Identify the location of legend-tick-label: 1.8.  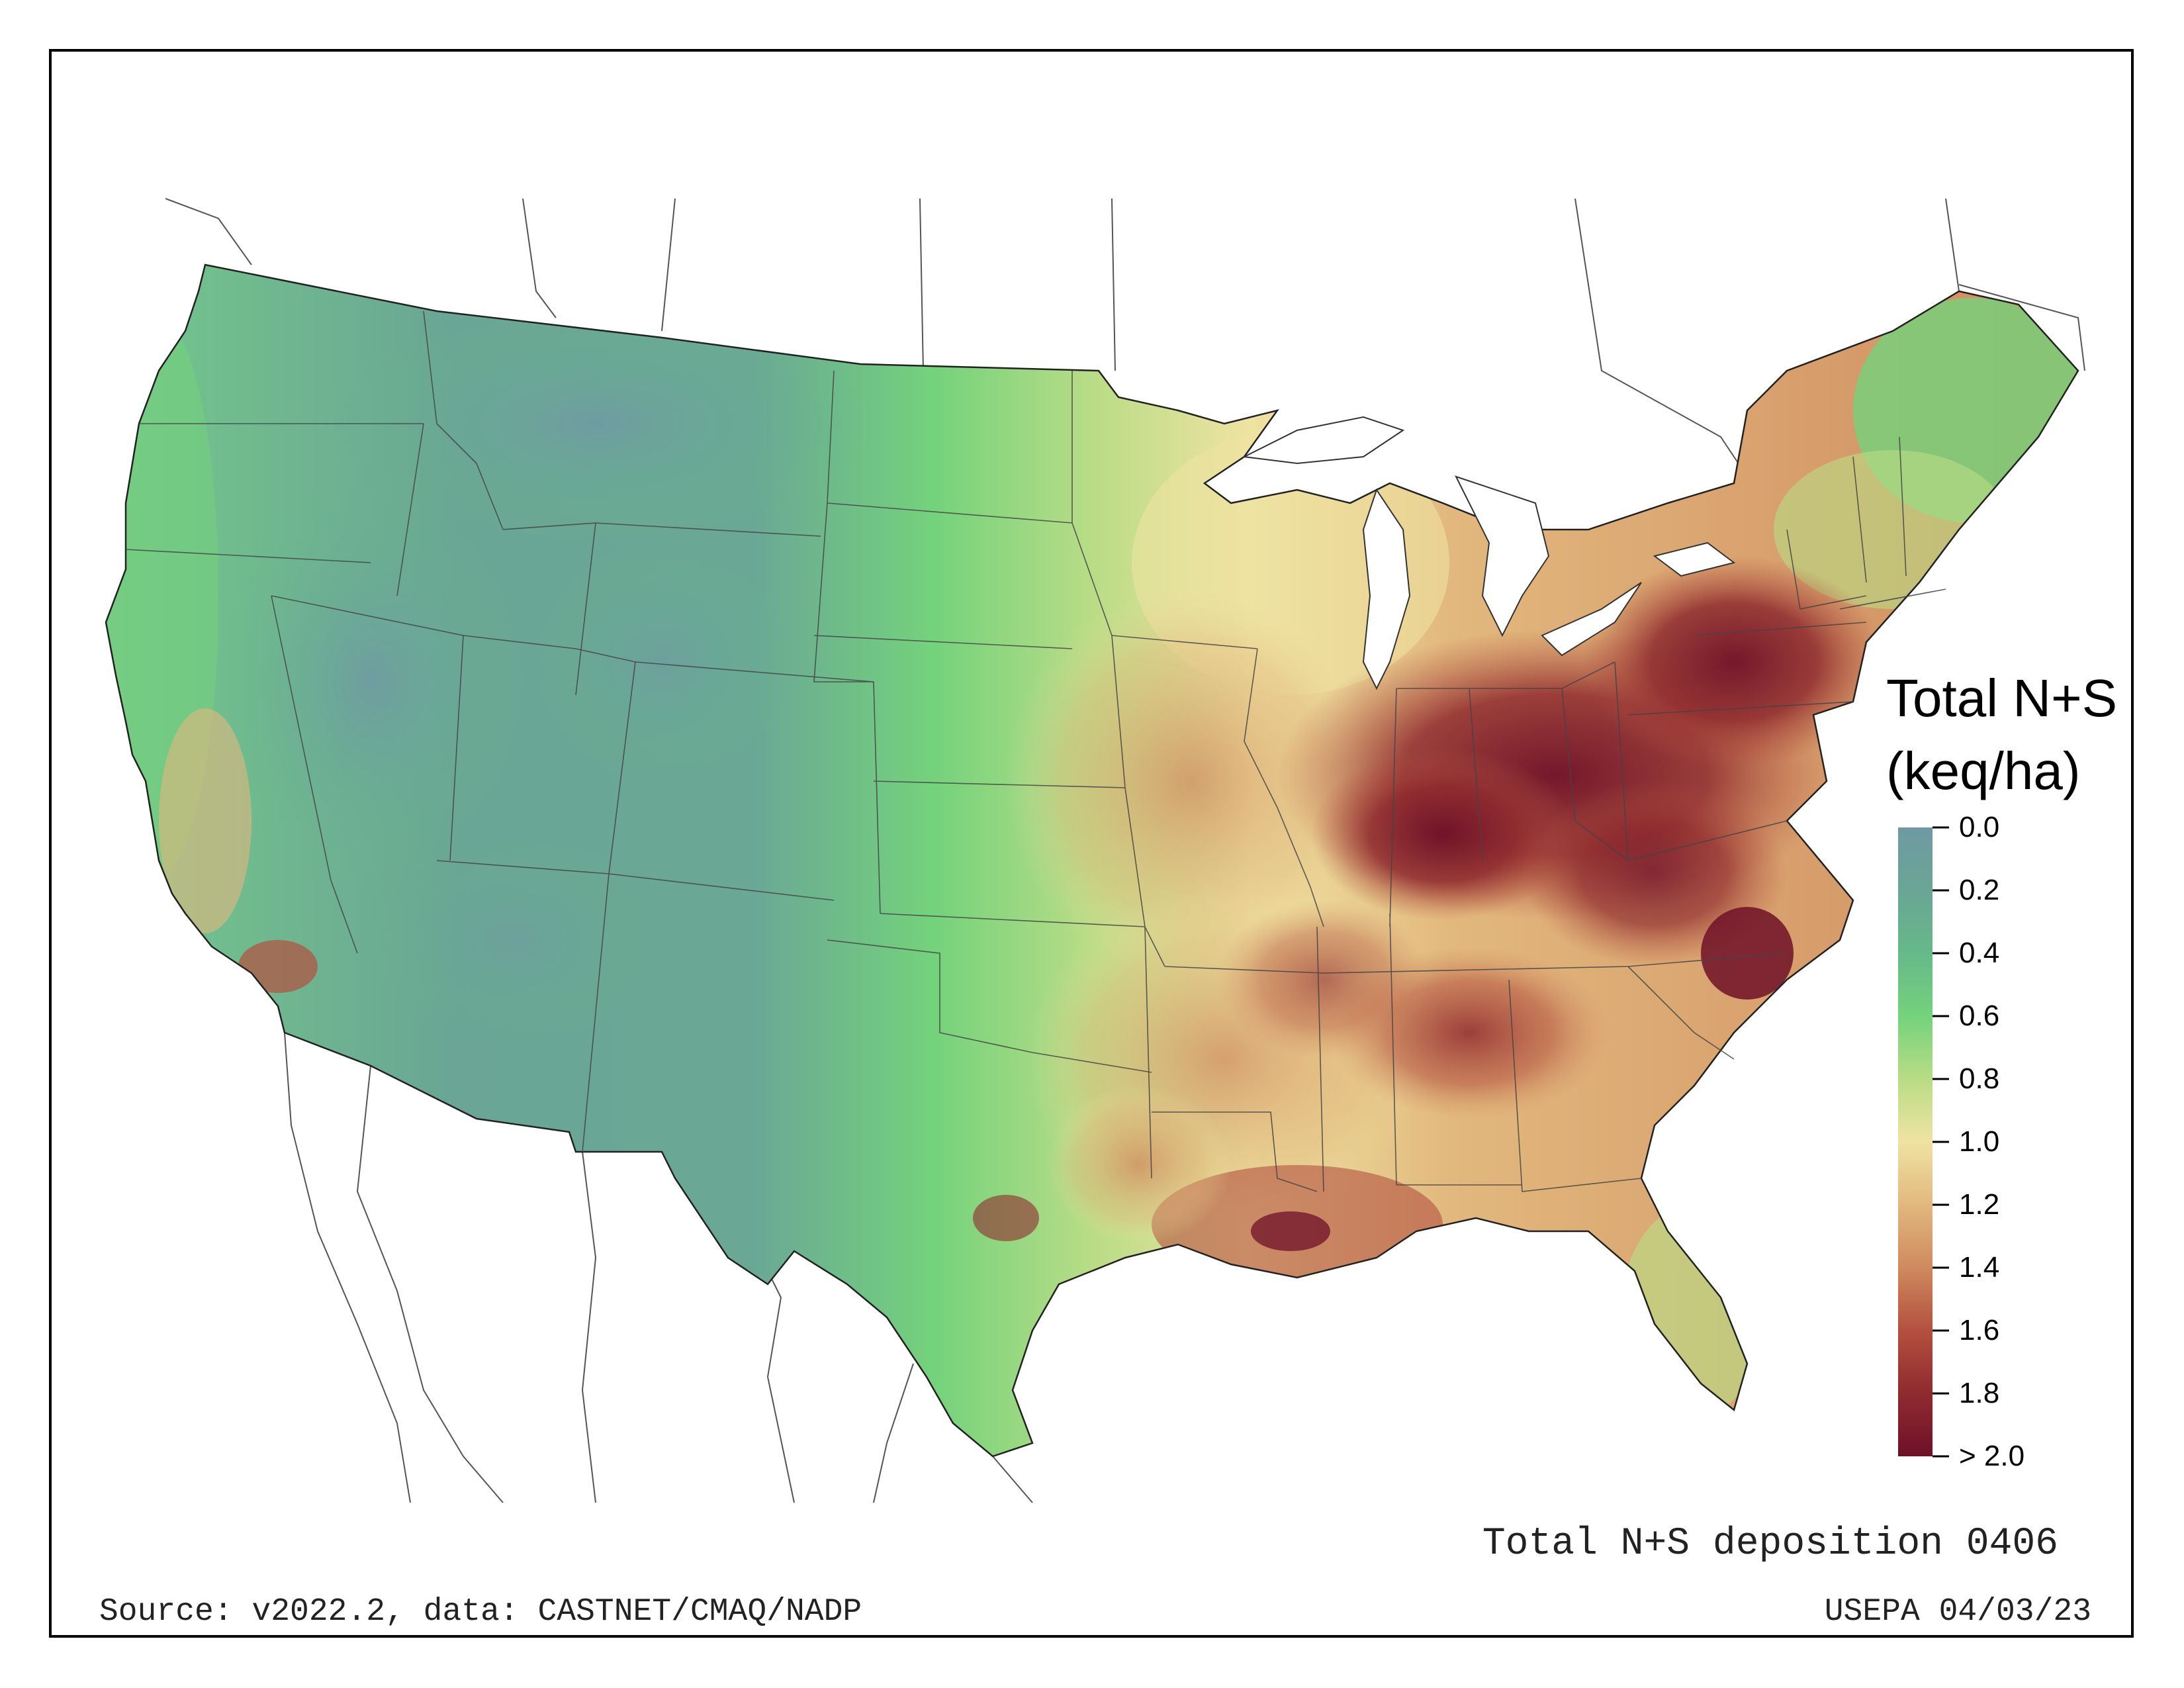
(1979, 1393).